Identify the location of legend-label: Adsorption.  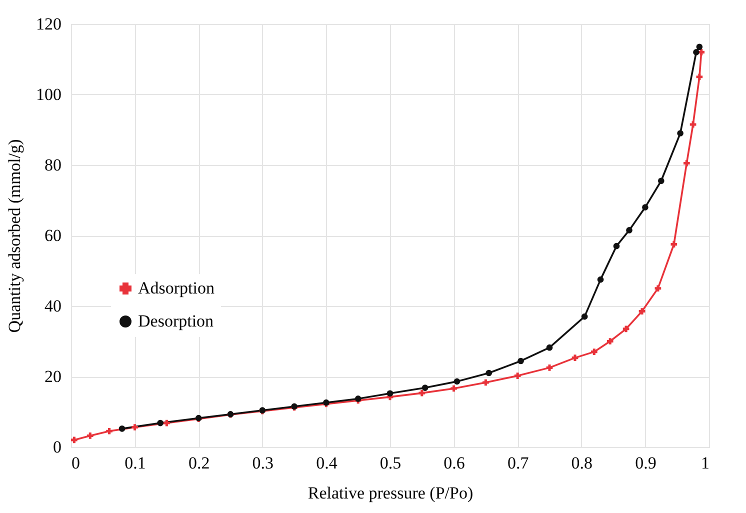
(176, 288).